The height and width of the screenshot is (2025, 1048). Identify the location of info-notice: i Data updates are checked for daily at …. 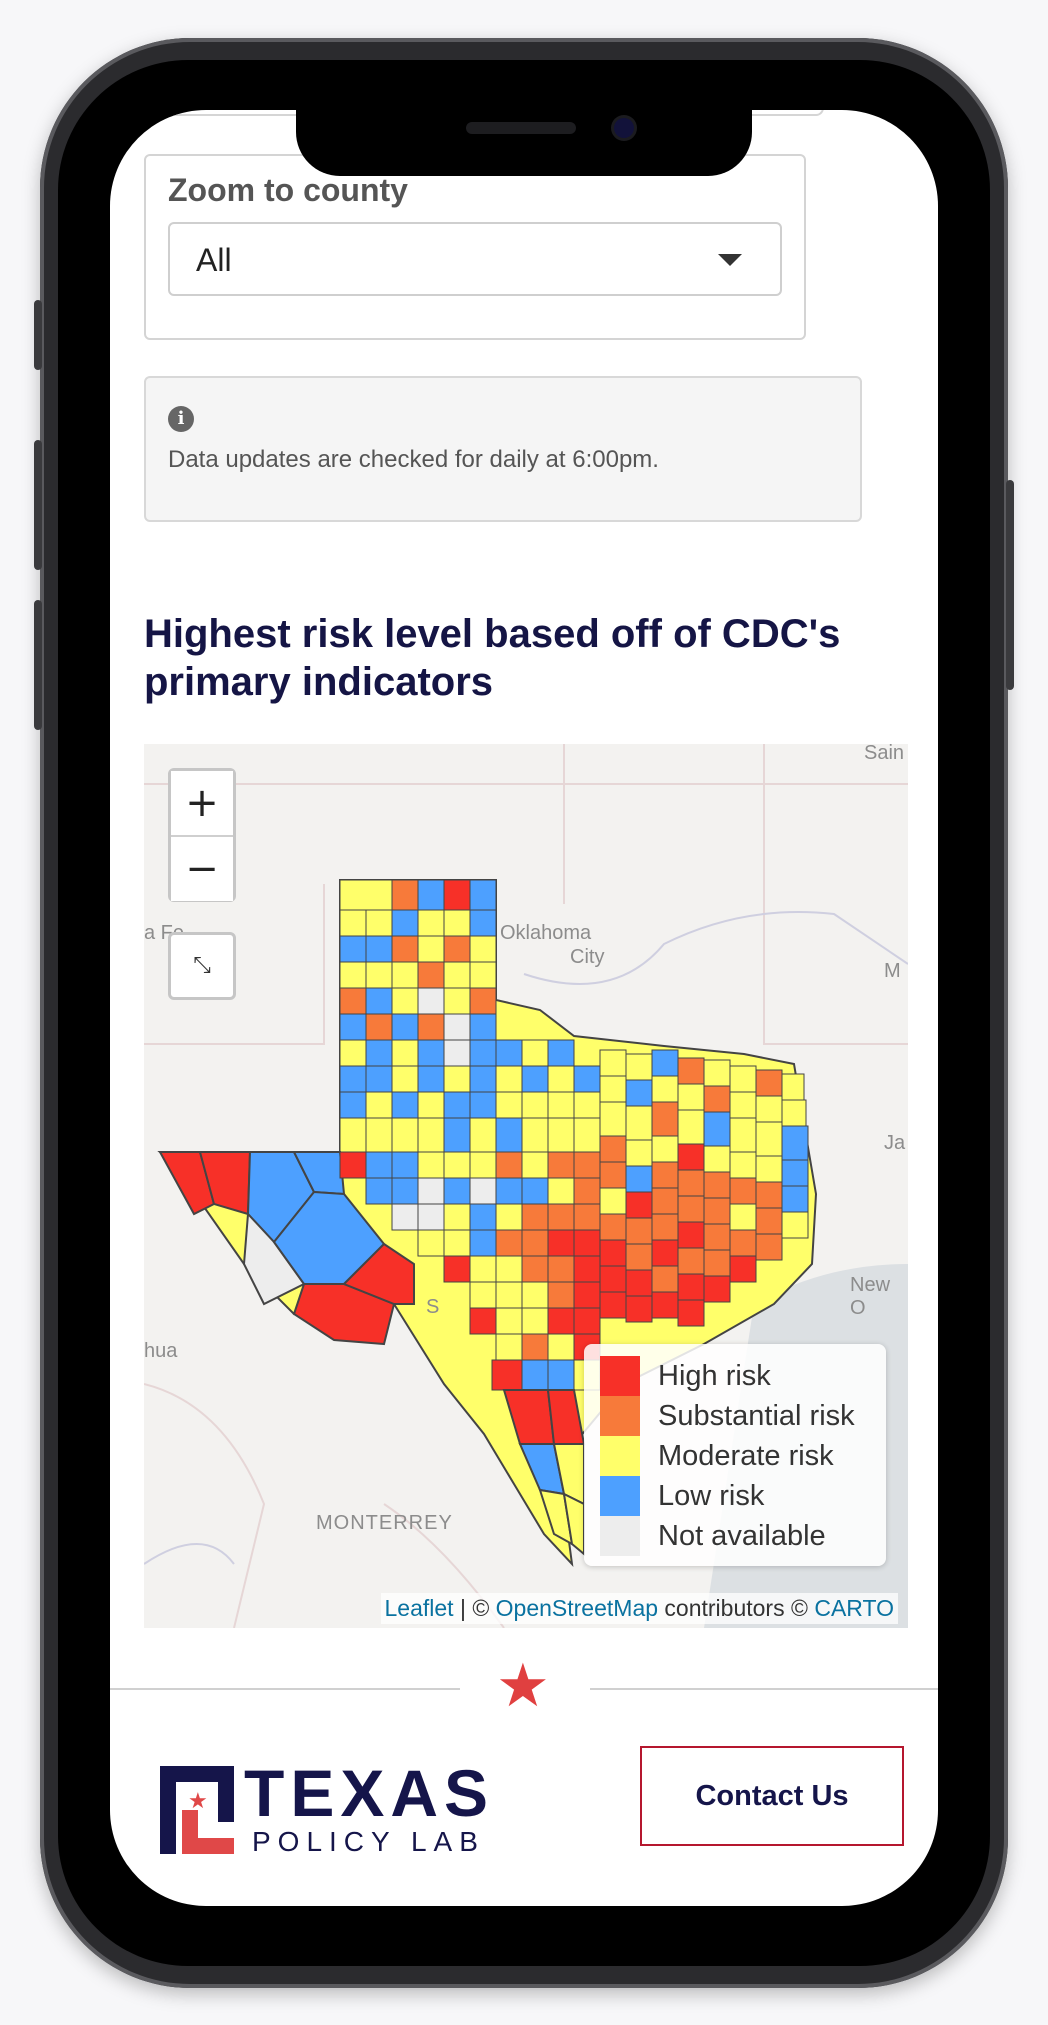
(503, 449).